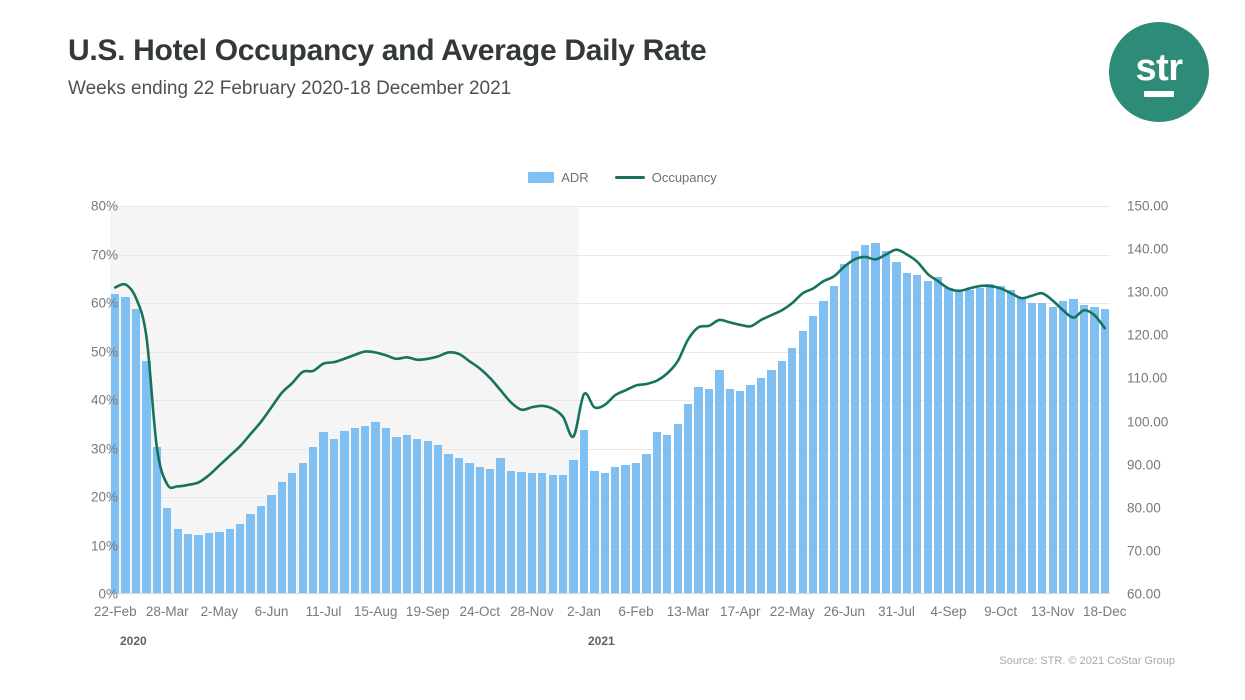 Image resolution: width=1245 pixels, height=700 pixels. Describe the element at coordinates (323, 611) in the screenshot. I see `x-axis-tick: 11-Jul` at that location.